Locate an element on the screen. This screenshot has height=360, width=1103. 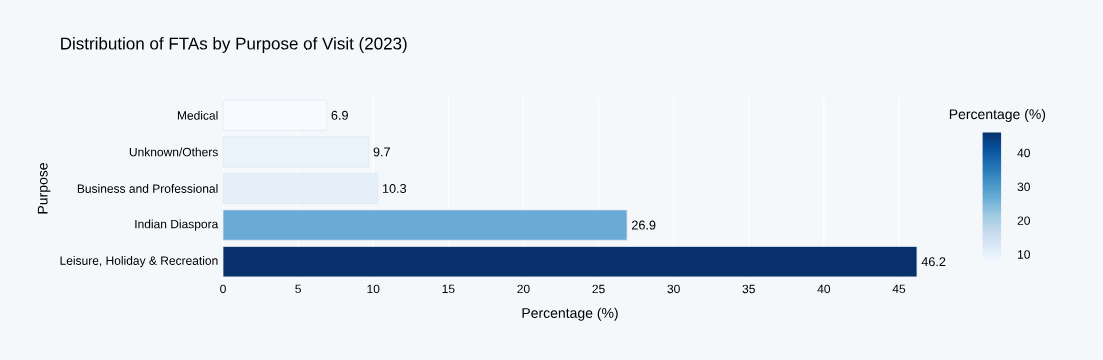
x-tick-label: 25 is located at coordinates (598, 289).